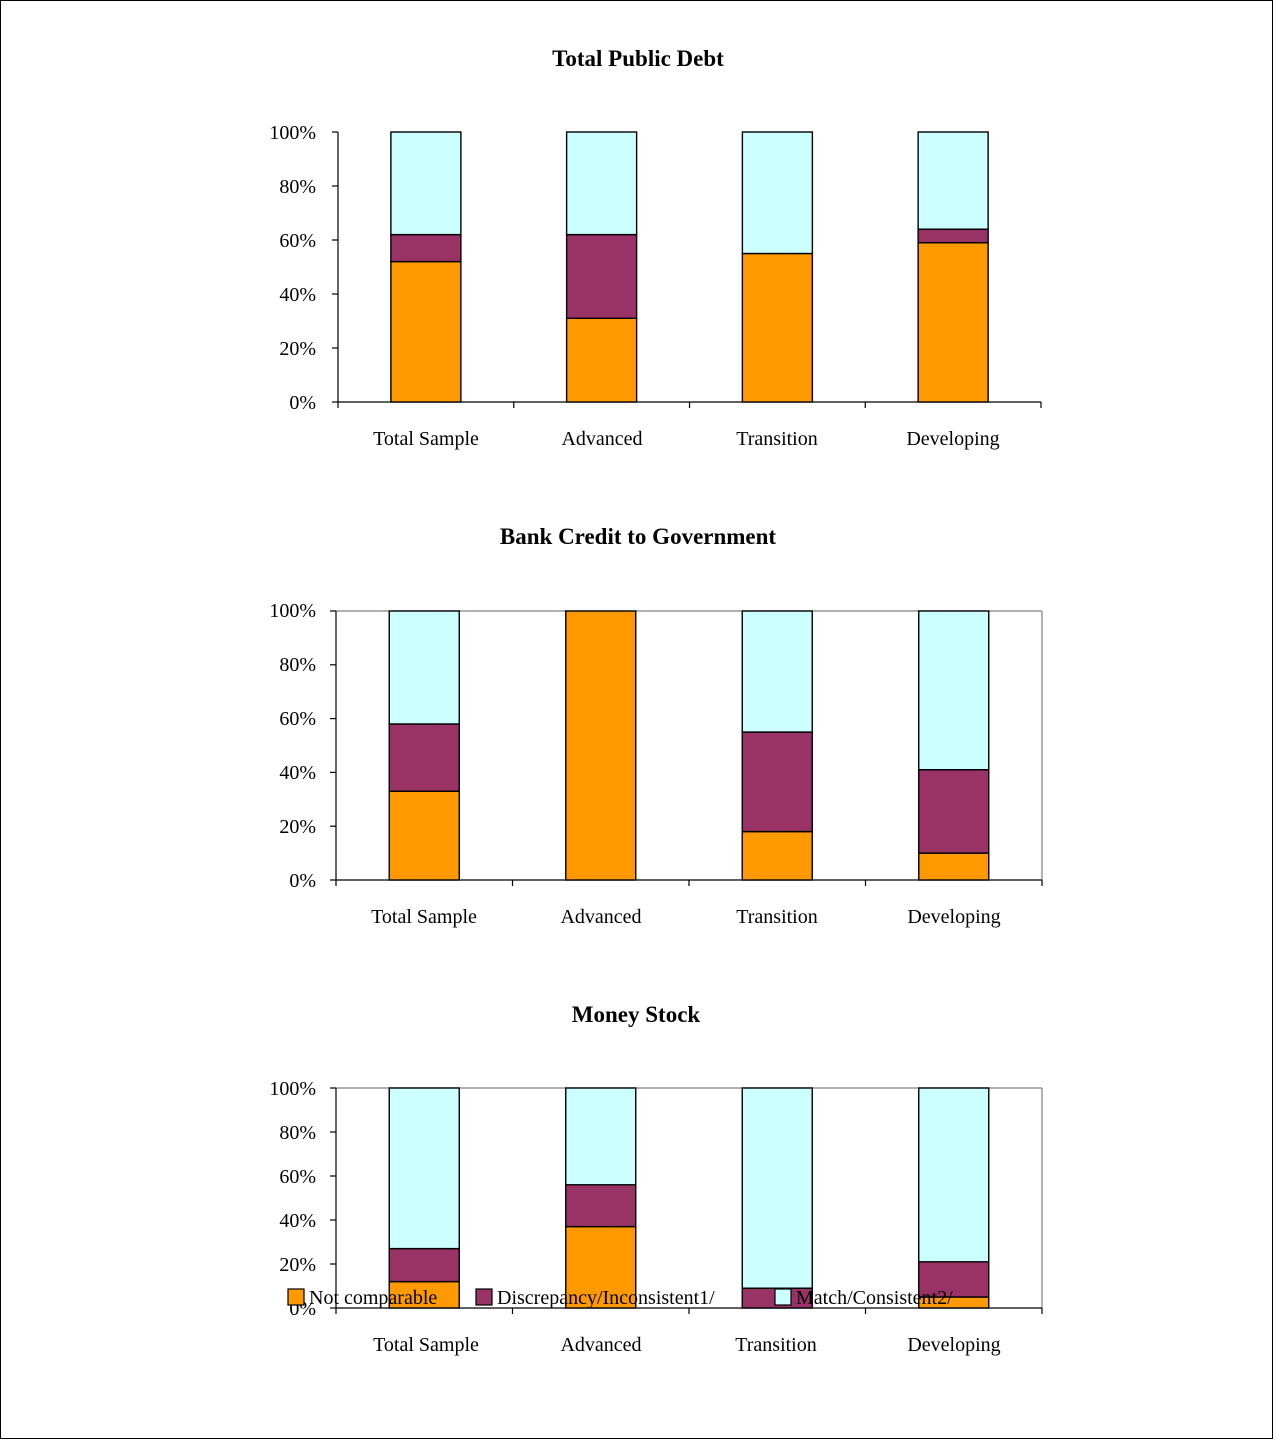 Image resolution: width=1276 pixels, height=1442 pixels. Describe the element at coordinates (638, 536) in the screenshot. I see `chart-title: Bank Credit to Government` at that location.